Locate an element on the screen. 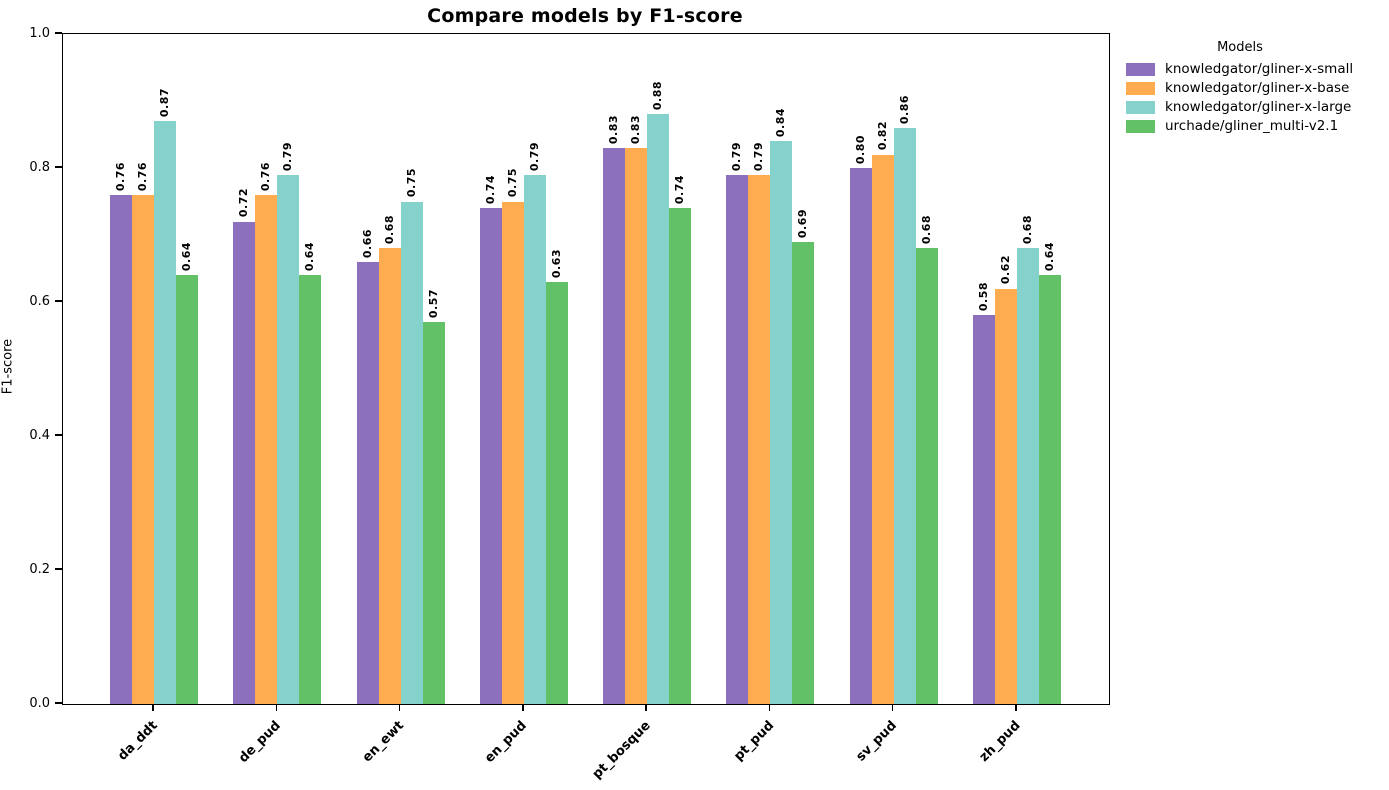 The height and width of the screenshot is (790, 1389). x-tick-label: zh_pud is located at coordinates (1000, 741).